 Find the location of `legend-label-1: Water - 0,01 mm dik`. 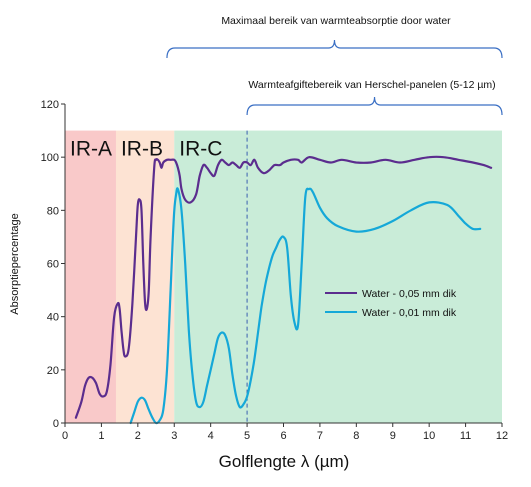

legend-label-1: Water - 0,01 mm dik is located at coordinates (409, 313).